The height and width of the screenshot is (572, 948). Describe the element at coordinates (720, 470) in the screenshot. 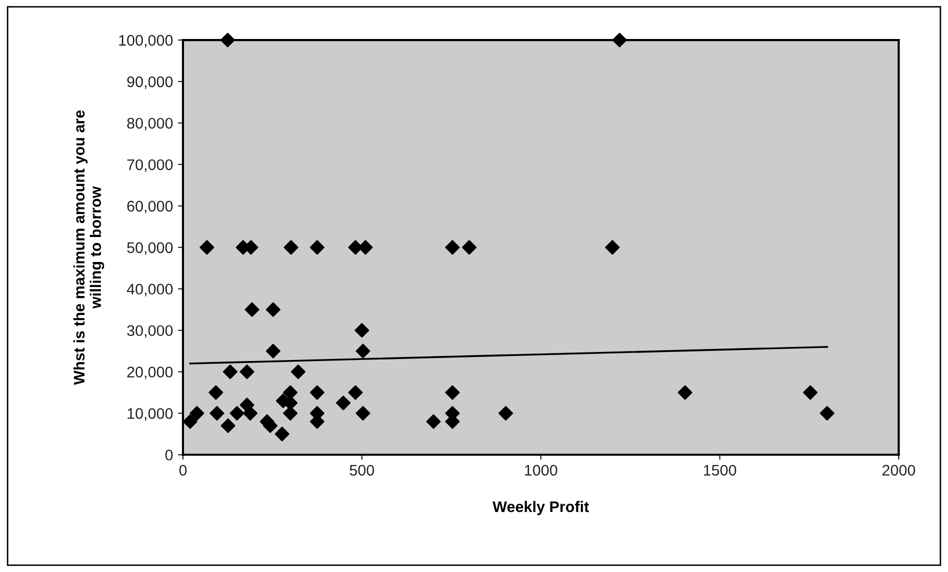

I see `x-tick-label: 1500` at that location.